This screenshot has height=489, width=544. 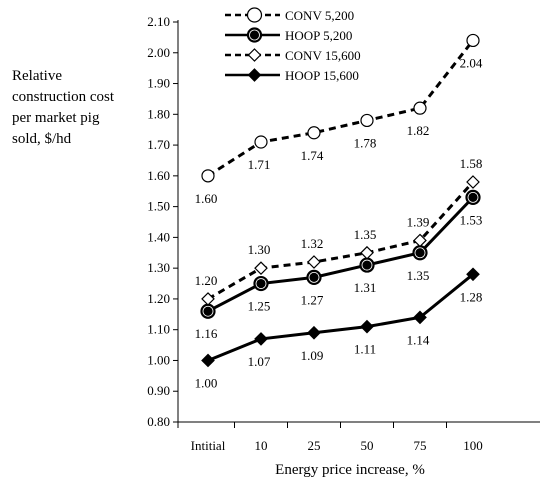 What do you see at coordinates (365, 287) in the screenshot?
I see `data-label-hoop-5-200: 1.31` at bounding box center [365, 287].